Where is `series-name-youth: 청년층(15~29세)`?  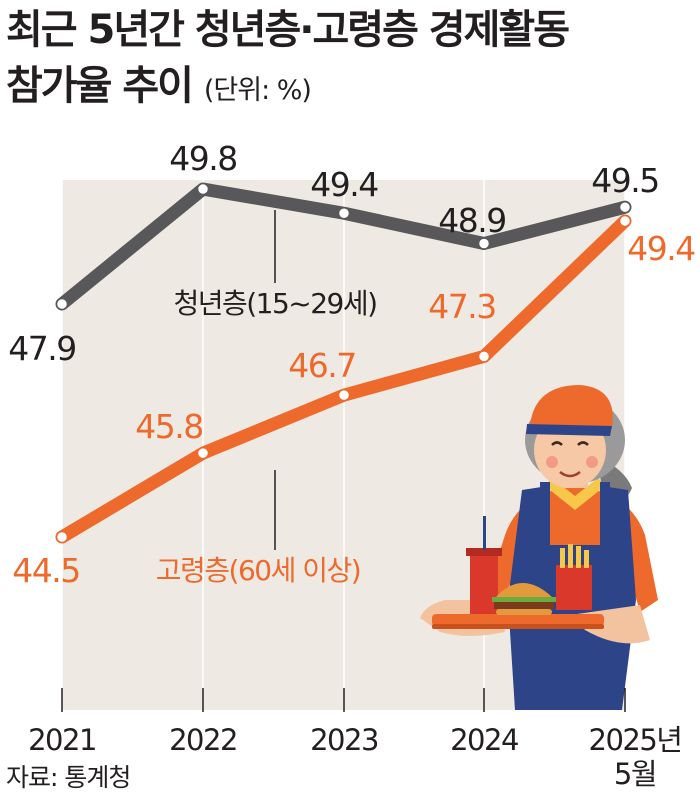
series-name-youth: 청년층(15~29세) is located at coordinates (274, 303).